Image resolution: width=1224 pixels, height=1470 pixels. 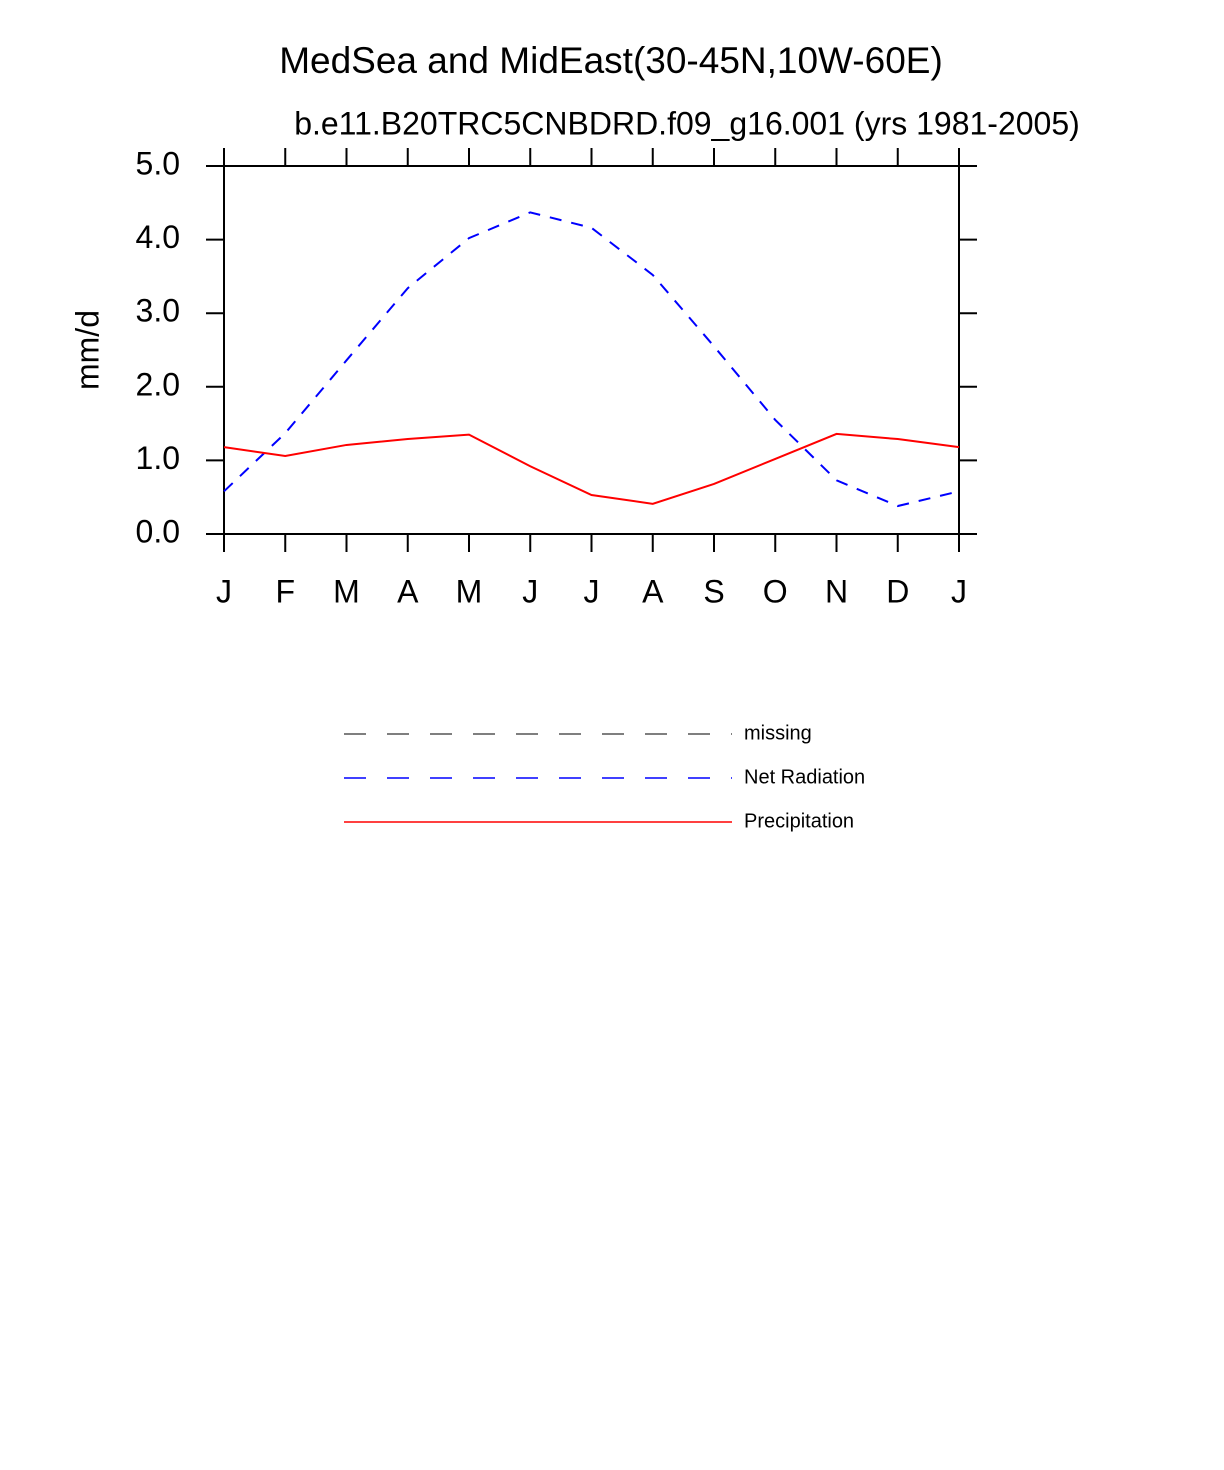 What do you see at coordinates (611, 60) in the screenshot?
I see `chart-title: MedSea and MidEast(30-45N,10W-60E)` at bounding box center [611, 60].